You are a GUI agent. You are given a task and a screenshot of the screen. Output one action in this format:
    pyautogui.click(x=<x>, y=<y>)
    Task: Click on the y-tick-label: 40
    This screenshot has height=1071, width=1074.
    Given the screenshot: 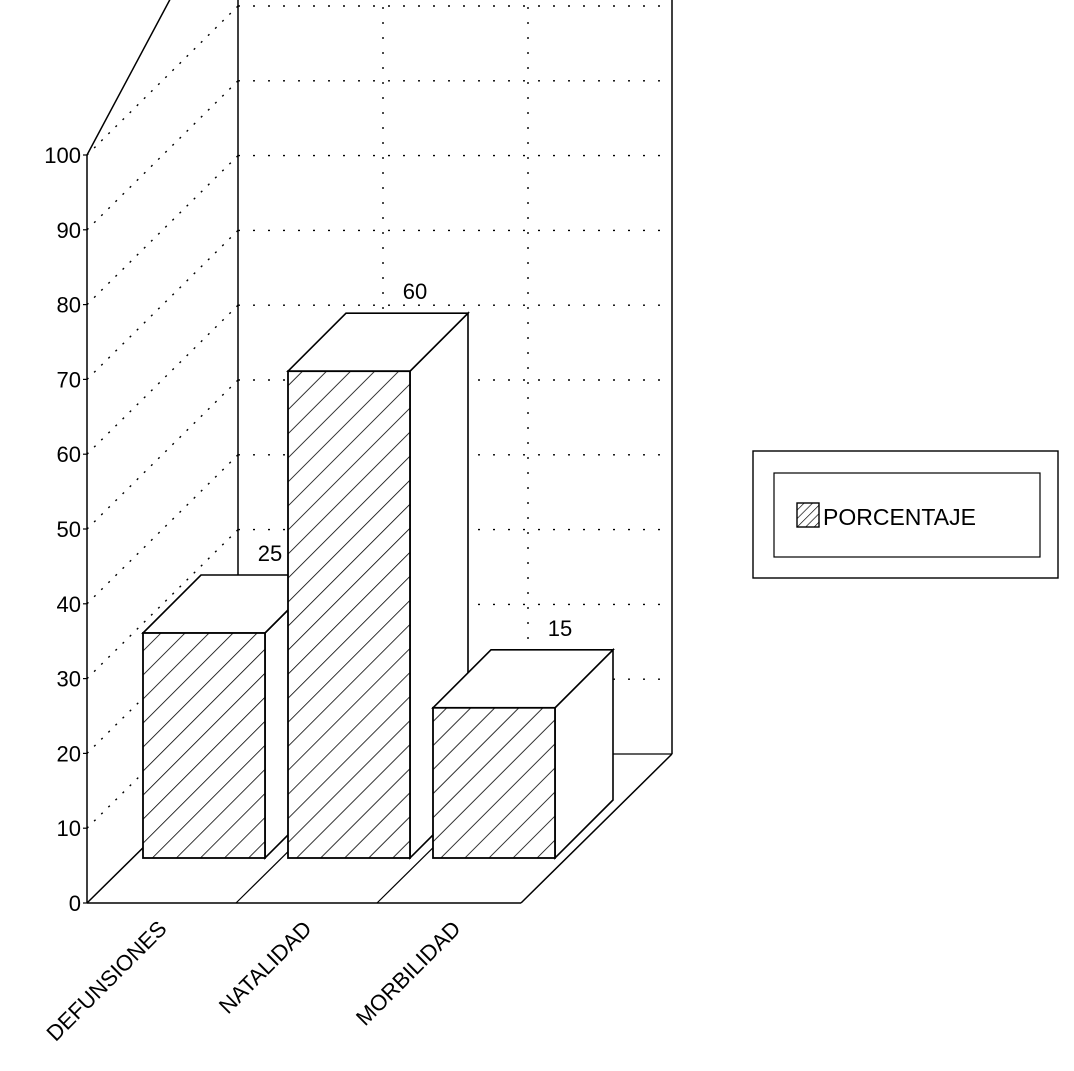 What is the action you would take?
    pyautogui.click(x=69, y=604)
    